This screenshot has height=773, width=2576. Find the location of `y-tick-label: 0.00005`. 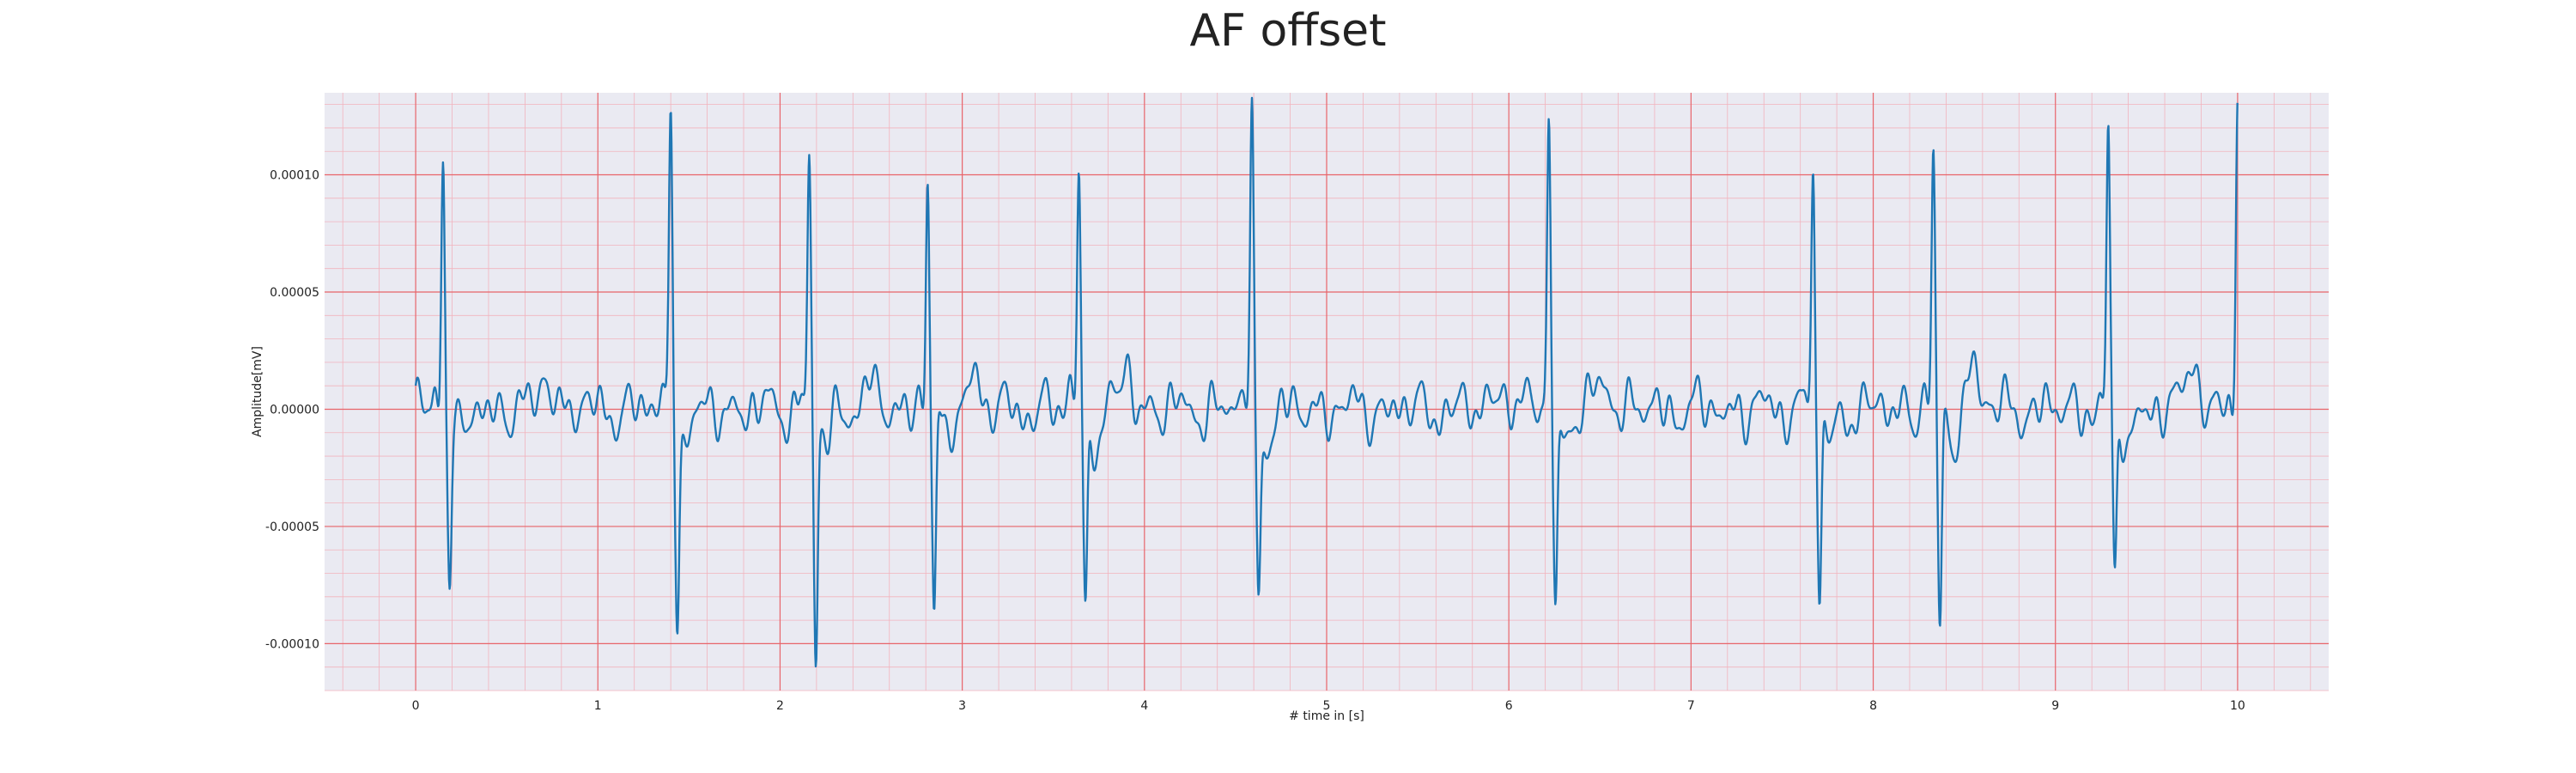

y-tick-label: 0.00005 is located at coordinates (294, 293).